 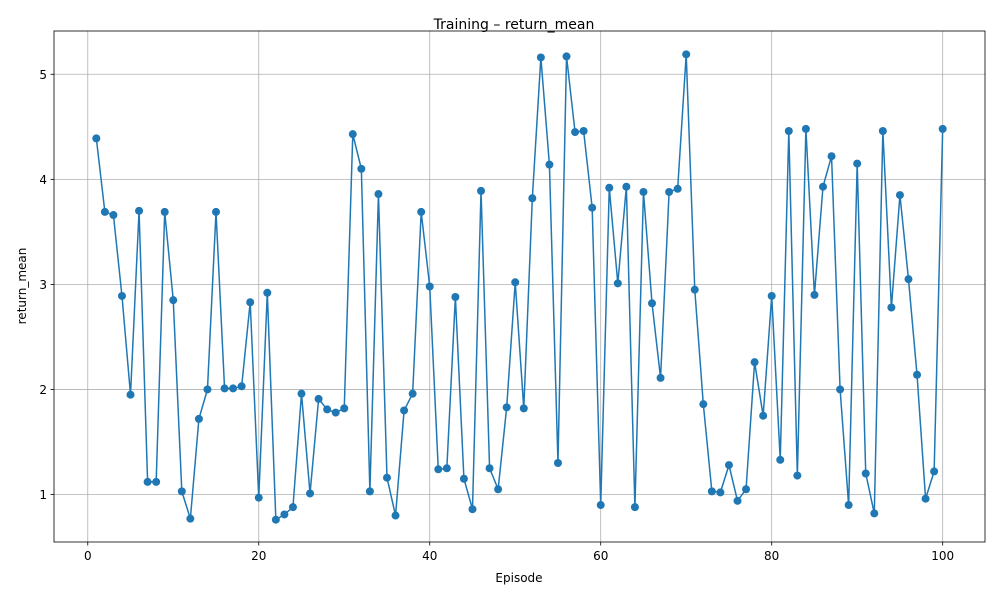 What do you see at coordinates (514, 25) in the screenshot?
I see `chart-title: Training – return_mean` at bounding box center [514, 25].